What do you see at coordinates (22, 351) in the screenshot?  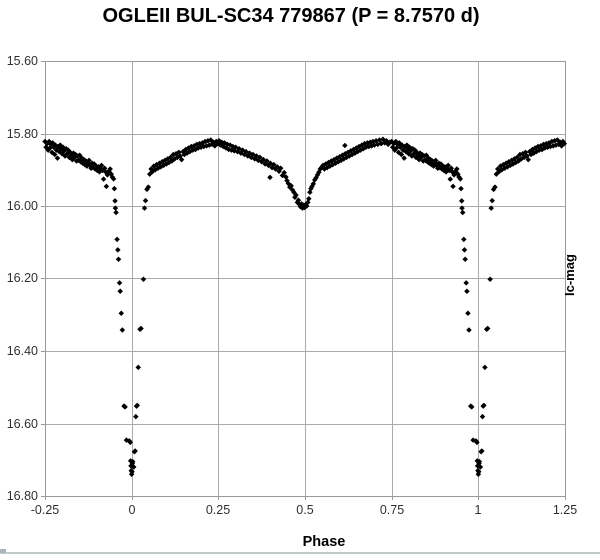 I see `y-tick-label: 16.40` at bounding box center [22, 351].